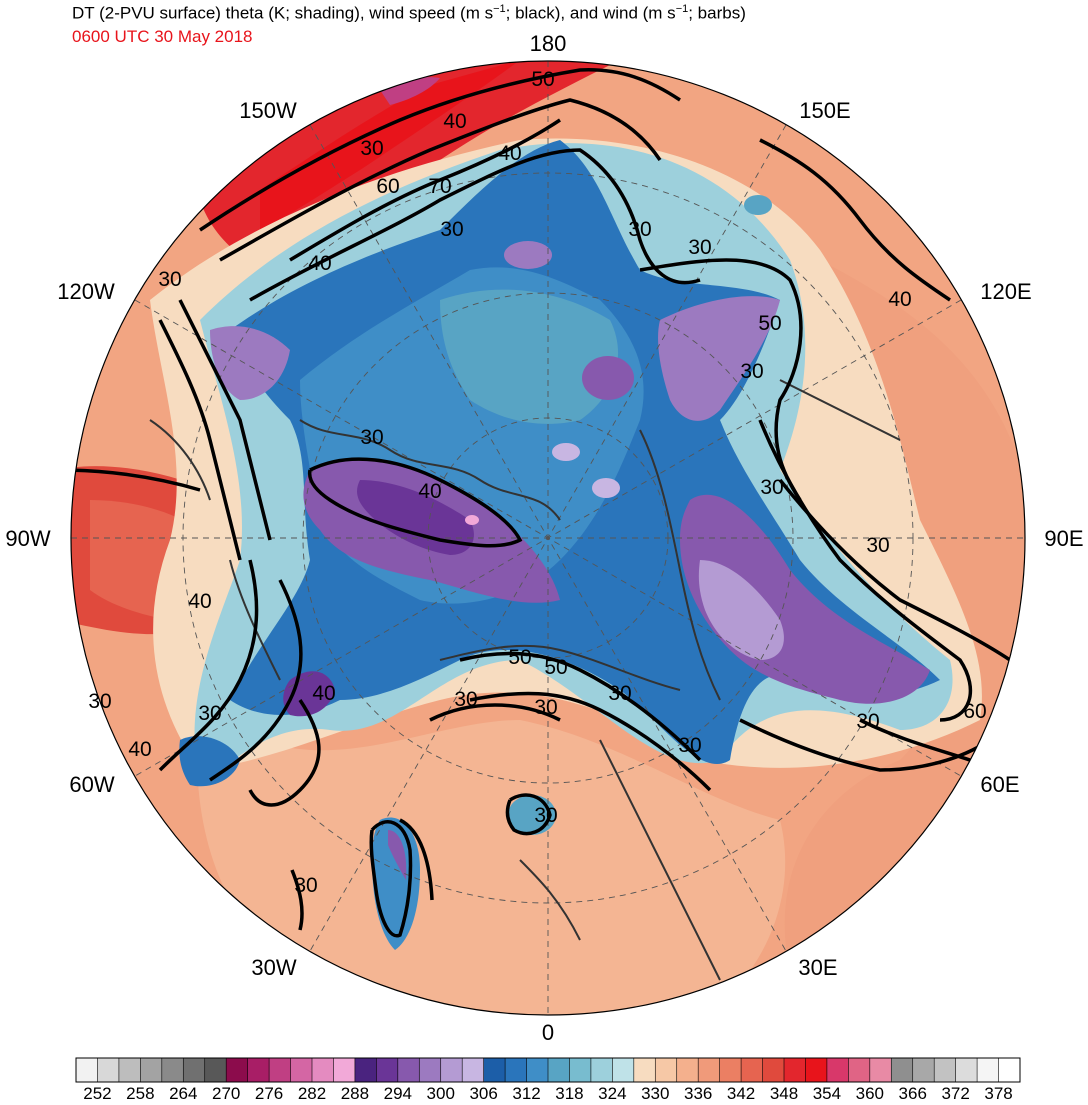 Image resolution: width=1088 pixels, height=1105 pixels. I want to click on lon-label-60e: 60E, so click(999, 784).